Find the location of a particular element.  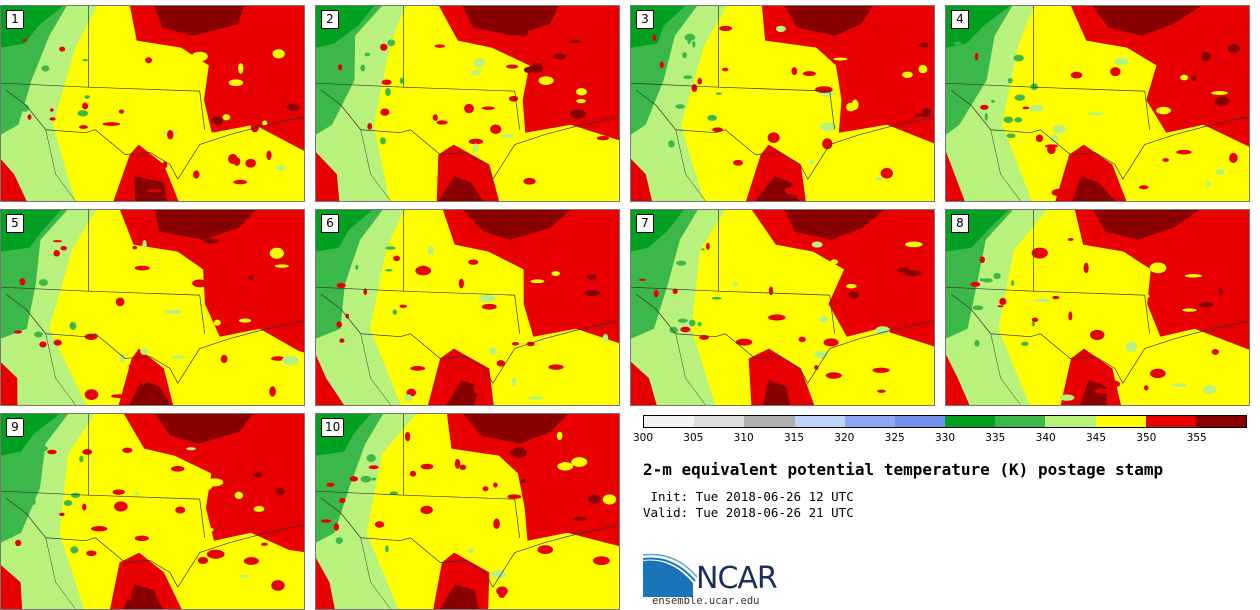

member-number-label: 2 is located at coordinates (330, 19).